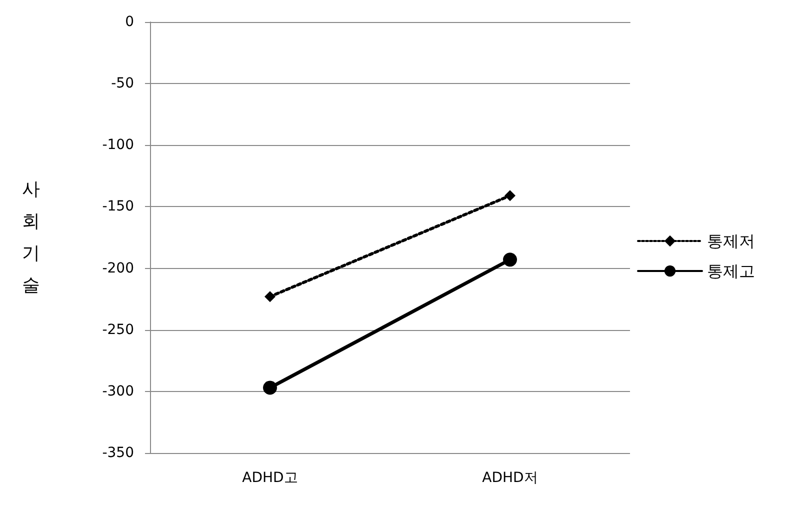 The height and width of the screenshot is (510, 812). I want to click on legend-label: 통제고, so click(731, 271).